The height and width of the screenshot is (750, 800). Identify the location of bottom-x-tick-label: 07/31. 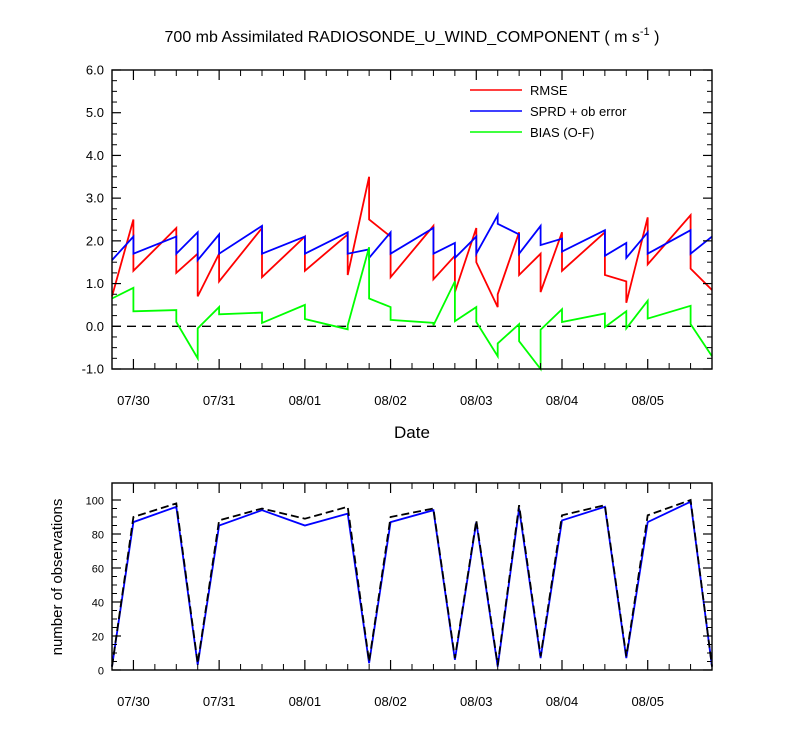
(219, 701).